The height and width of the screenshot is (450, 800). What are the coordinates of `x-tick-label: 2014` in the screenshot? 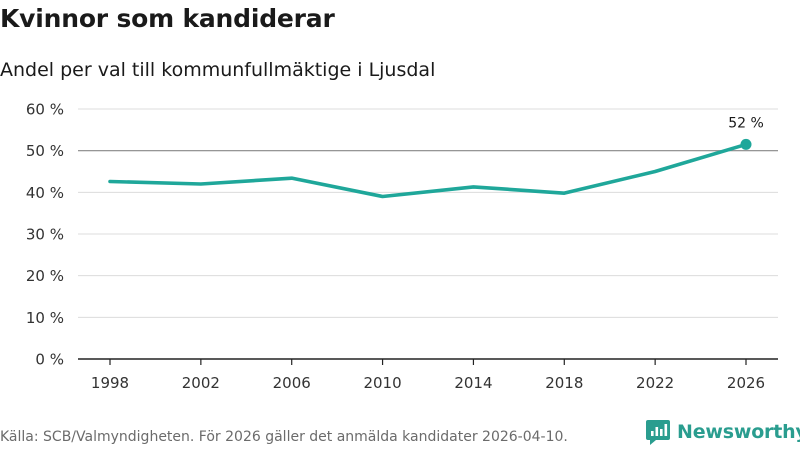 It's located at (473, 383).